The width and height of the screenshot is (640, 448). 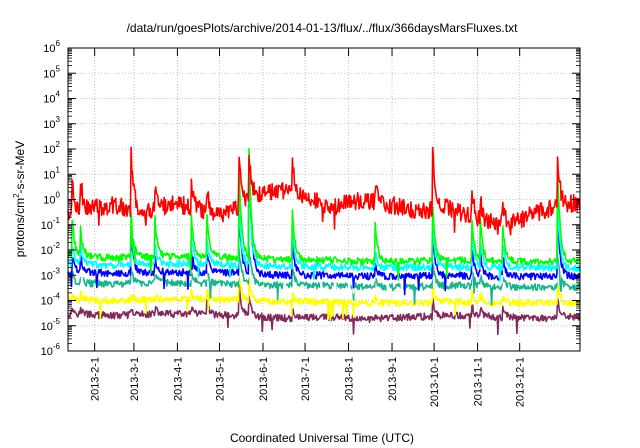 I want to click on y-tick-label: 10⁶, so click(x=51, y=47).